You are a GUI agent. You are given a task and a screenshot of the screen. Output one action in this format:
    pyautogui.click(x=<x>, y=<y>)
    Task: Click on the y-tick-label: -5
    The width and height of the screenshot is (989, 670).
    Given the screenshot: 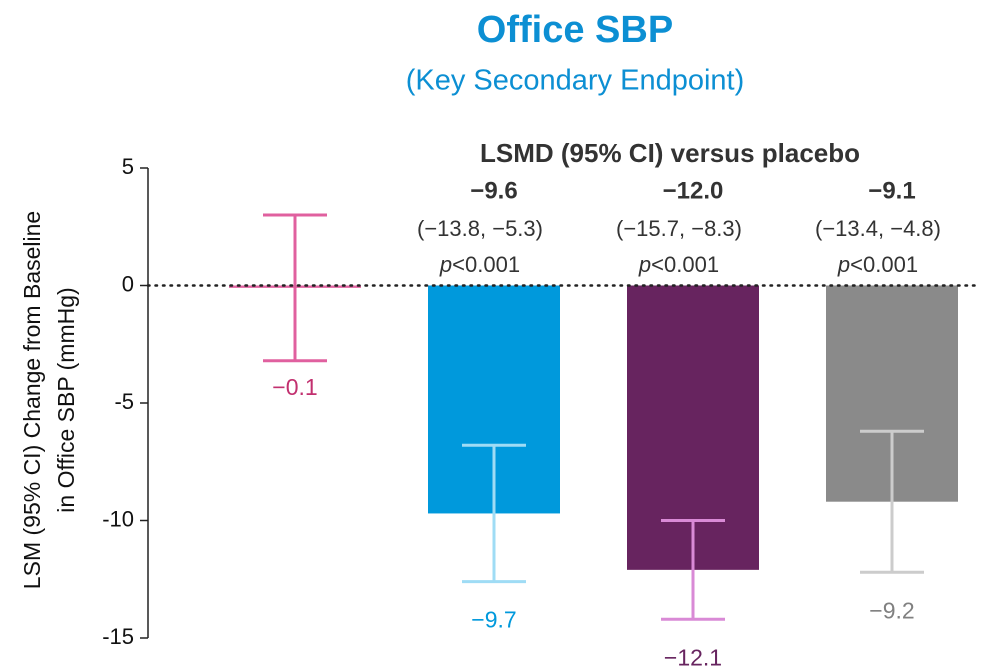 What is the action you would take?
    pyautogui.click(x=124, y=401)
    